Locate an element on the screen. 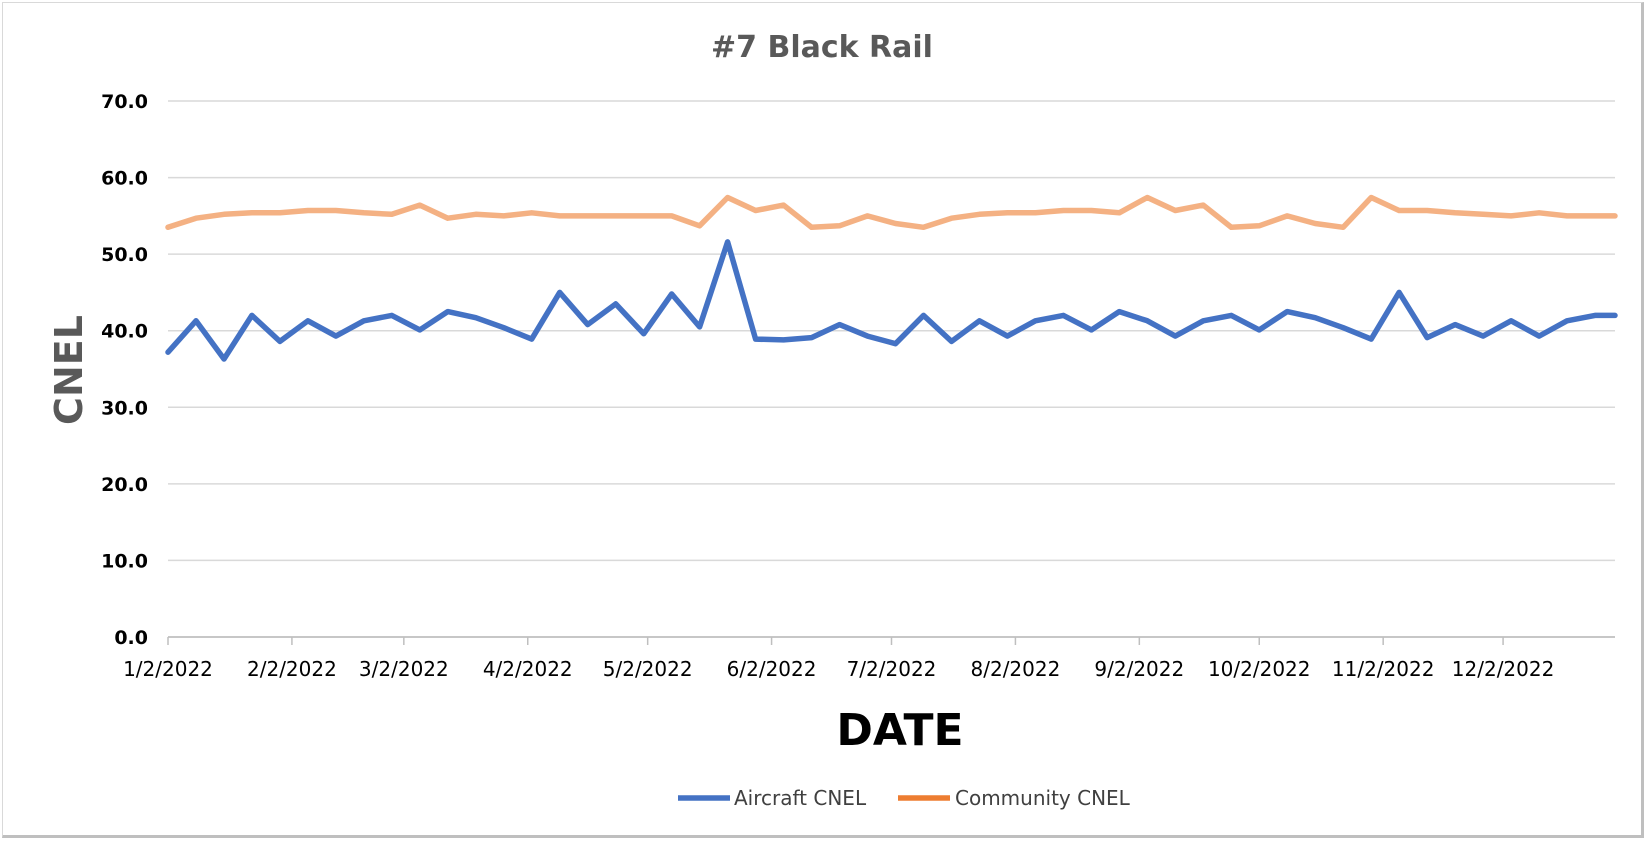 The width and height of the screenshot is (1648, 842). x-tick-label: 12/2/2022 is located at coordinates (1503, 669).